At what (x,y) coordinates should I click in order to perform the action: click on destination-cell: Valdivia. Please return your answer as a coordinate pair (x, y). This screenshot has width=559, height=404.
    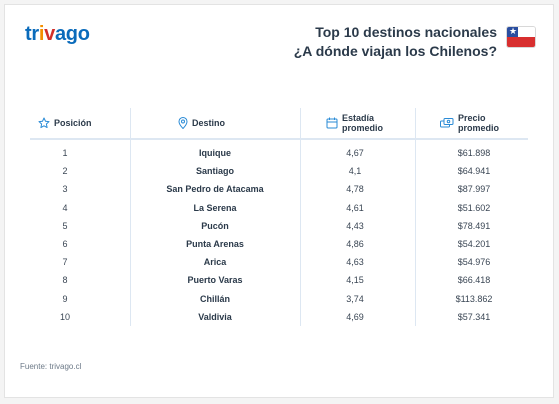
    Looking at the image, I should click on (215, 316).